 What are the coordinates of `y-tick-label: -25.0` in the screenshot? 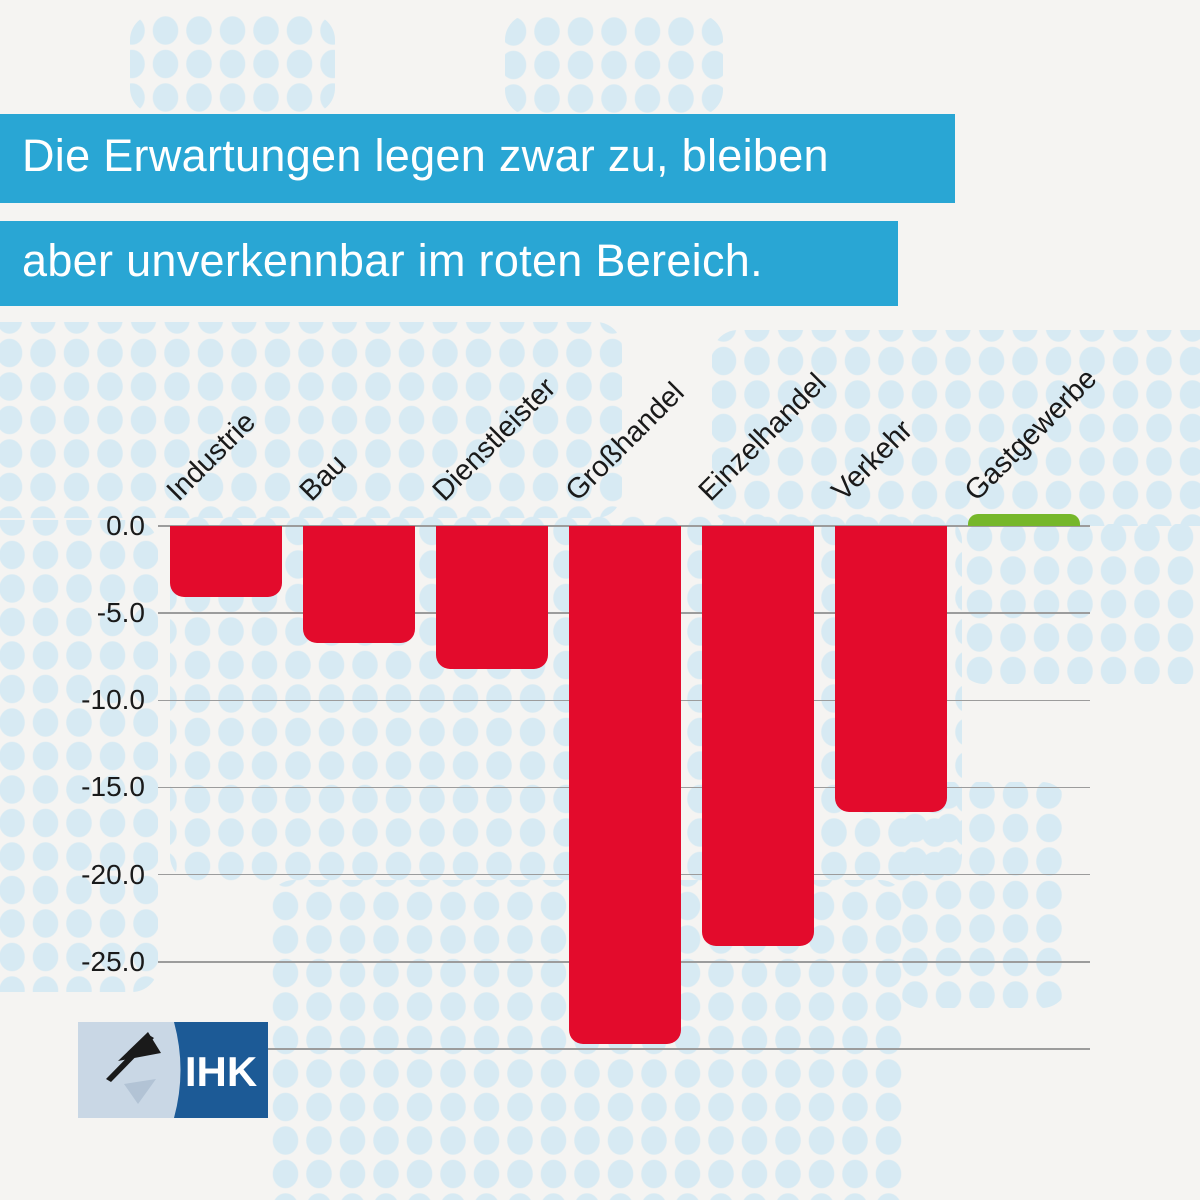 It's located at (113, 961).